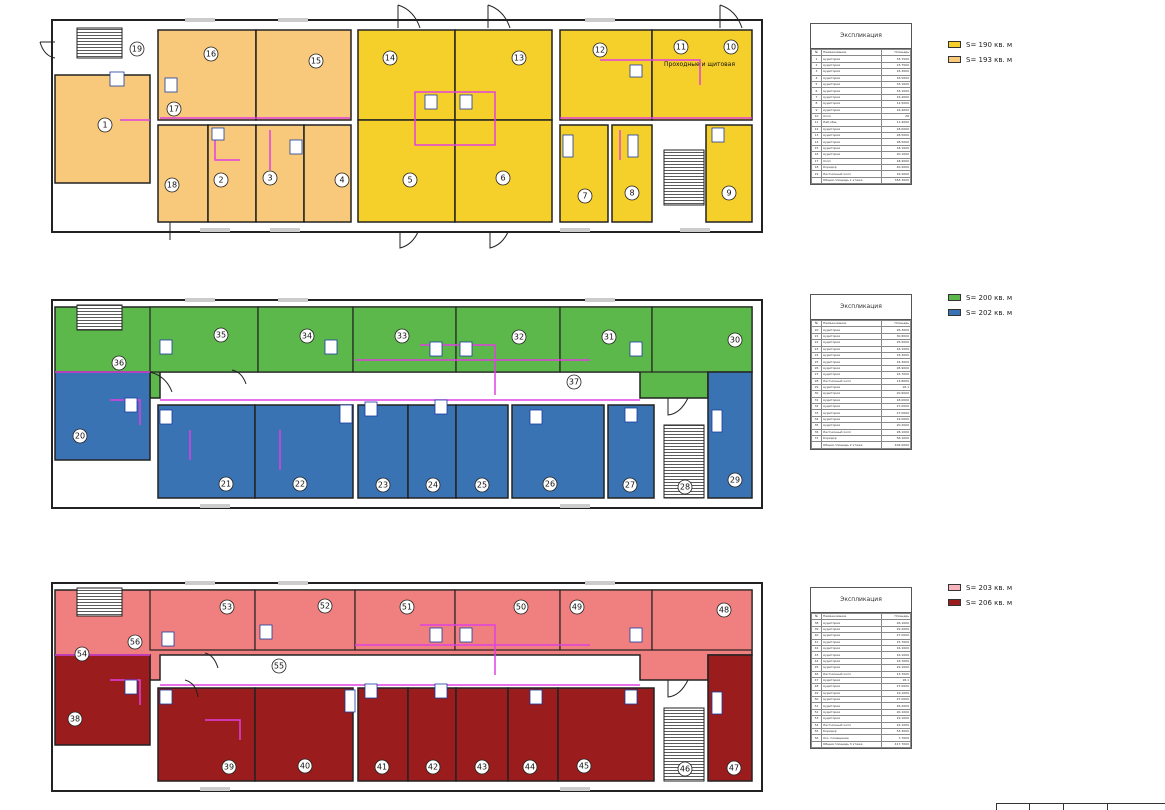 This screenshot has width=1165, height=810. Describe the element at coordinates (861, 116) in the screenshot. I see `table-row: 10 Холл 28` at that location.